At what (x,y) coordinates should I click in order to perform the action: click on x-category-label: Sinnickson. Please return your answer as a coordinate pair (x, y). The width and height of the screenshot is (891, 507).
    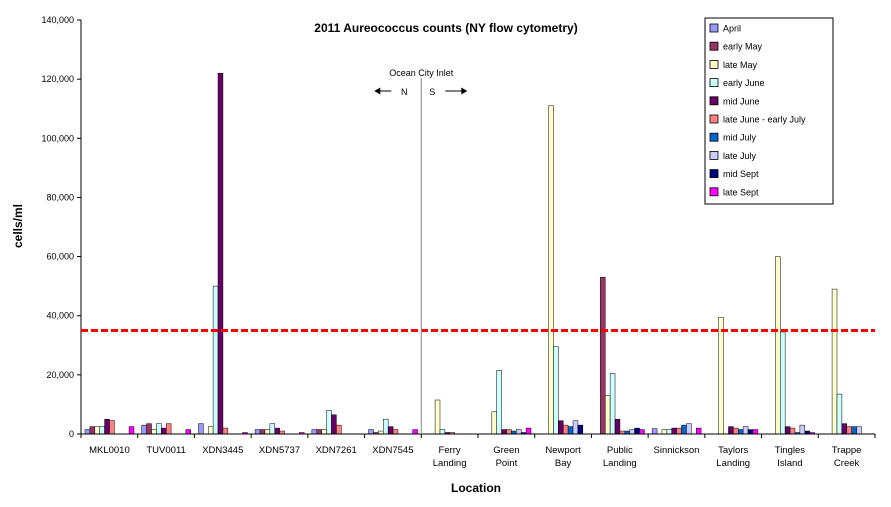
    Looking at the image, I should click on (677, 450).